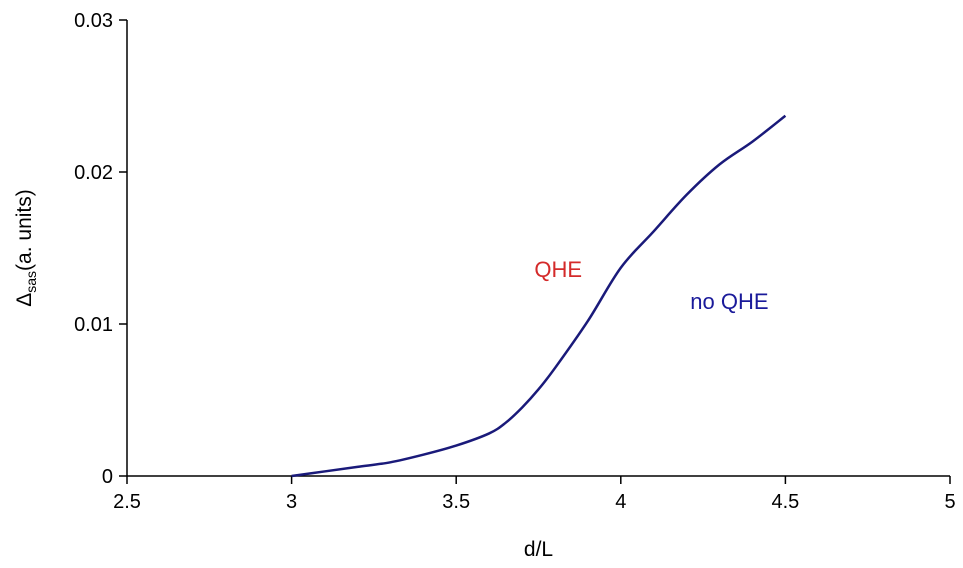 The height and width of the screenshot is (568, 963). Describe the element at coordinates (24, 230) in the screenshot. I see `y-axis-title-rest: (a. units)` at that location.